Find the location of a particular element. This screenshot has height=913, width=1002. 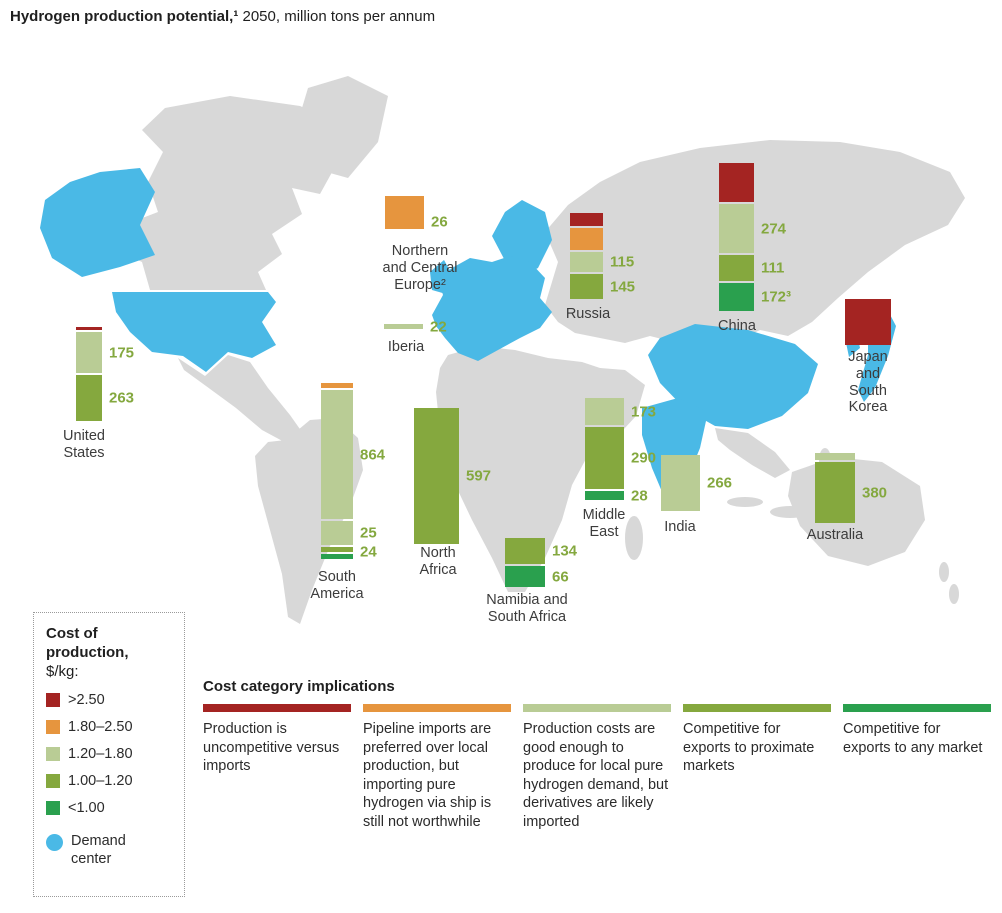

legend-unit: $/kg: is located at coordinates (62, 671).